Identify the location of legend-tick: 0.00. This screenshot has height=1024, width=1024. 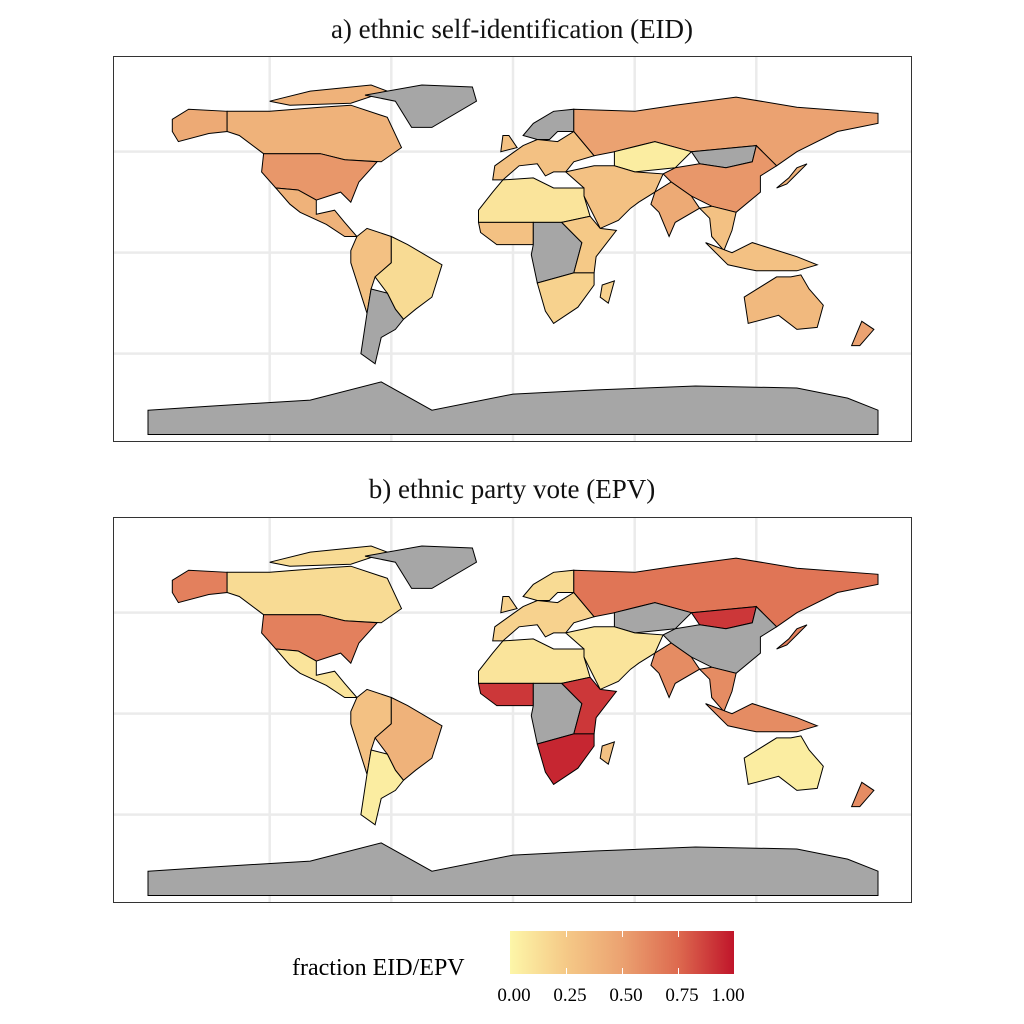
(514, 995).